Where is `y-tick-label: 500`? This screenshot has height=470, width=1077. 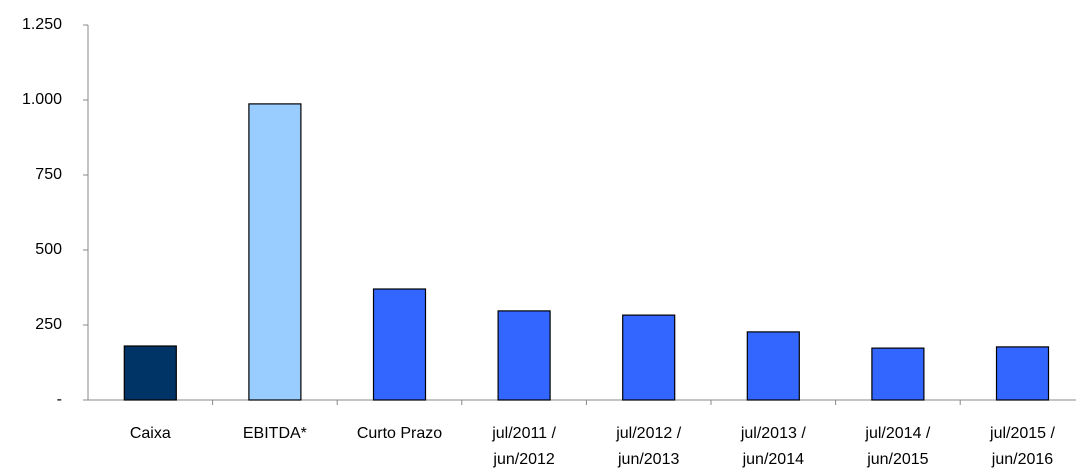 y-tick-label: 500 is located at coordinates (48, 249).